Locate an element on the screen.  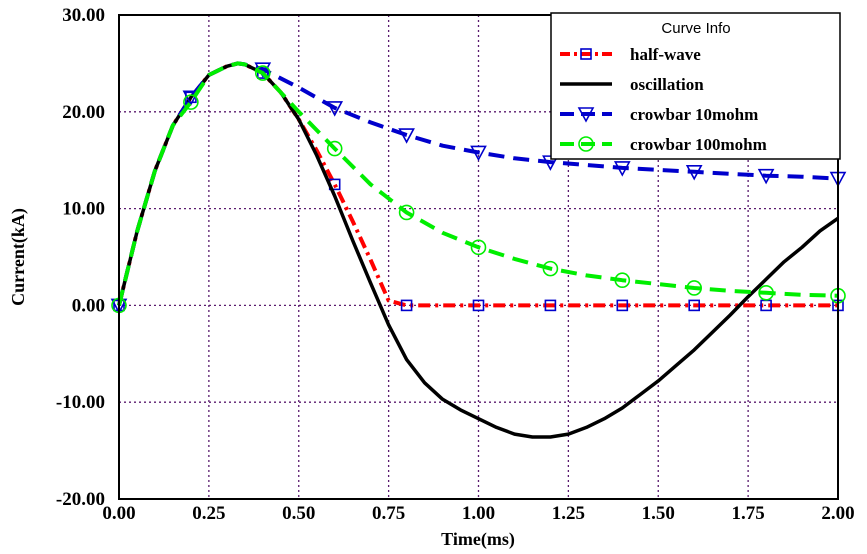
x-tick-label: 1.25 is located at coordinates (568, 513).